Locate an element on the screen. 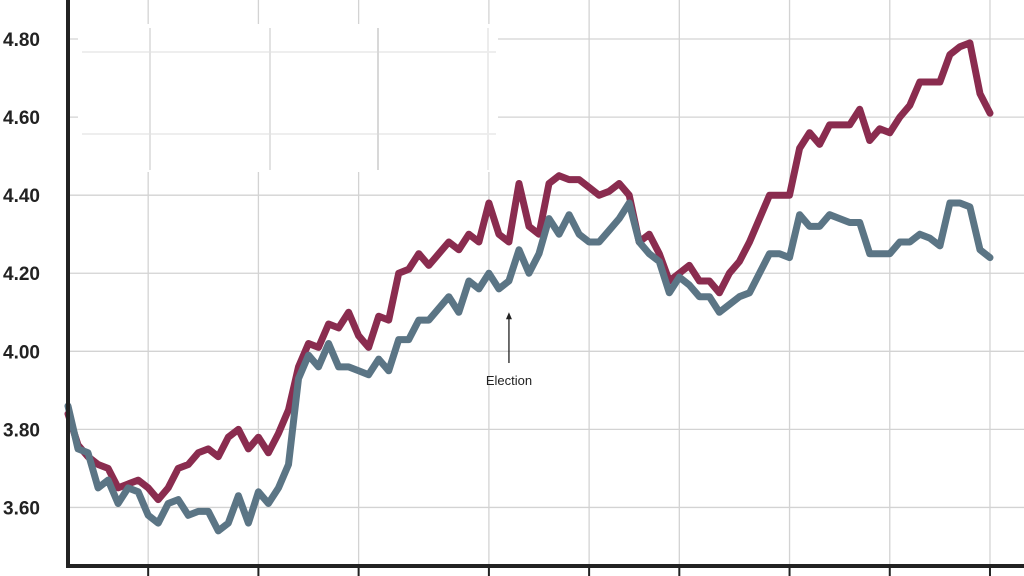  y-tick-label: 4.60 is located at coordinates (21, 118).